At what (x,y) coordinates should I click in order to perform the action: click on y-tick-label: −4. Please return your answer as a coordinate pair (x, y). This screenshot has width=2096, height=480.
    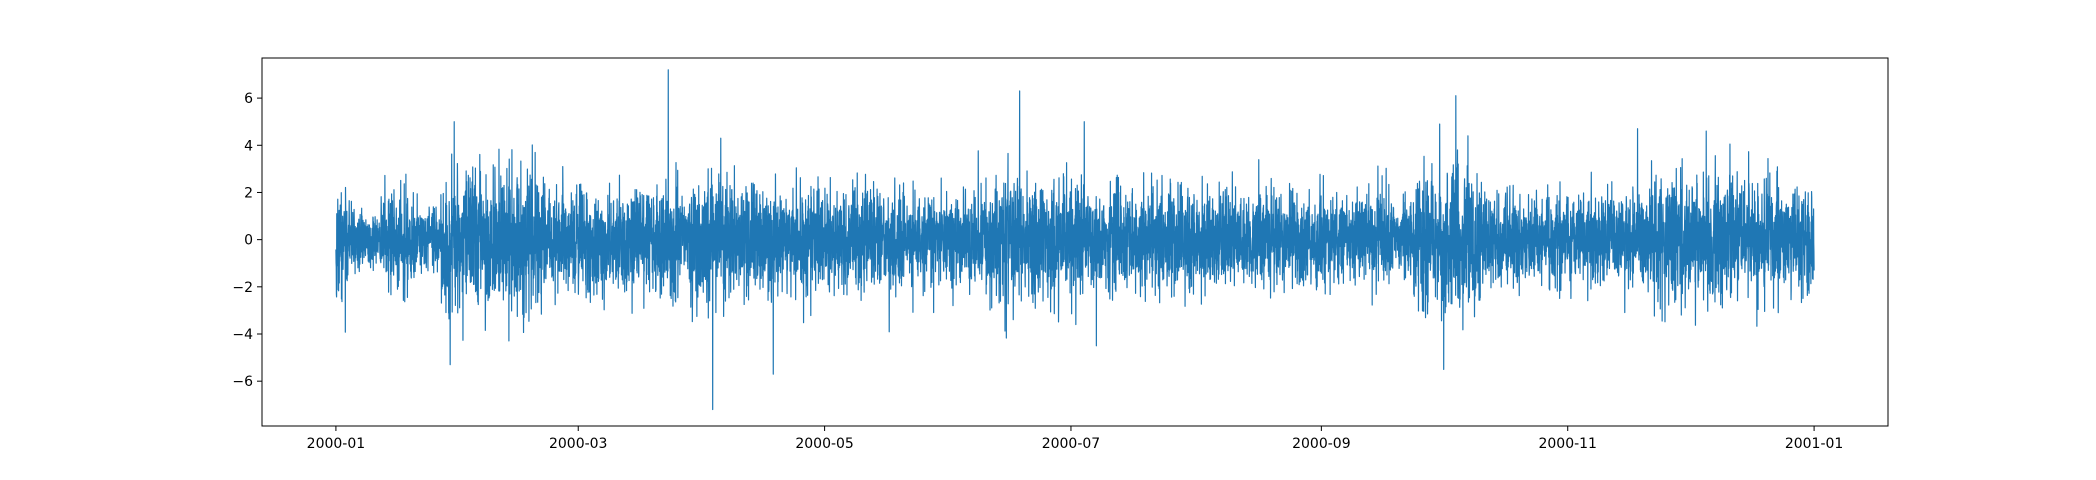
    Looking at the image, I should click on (242, 335).